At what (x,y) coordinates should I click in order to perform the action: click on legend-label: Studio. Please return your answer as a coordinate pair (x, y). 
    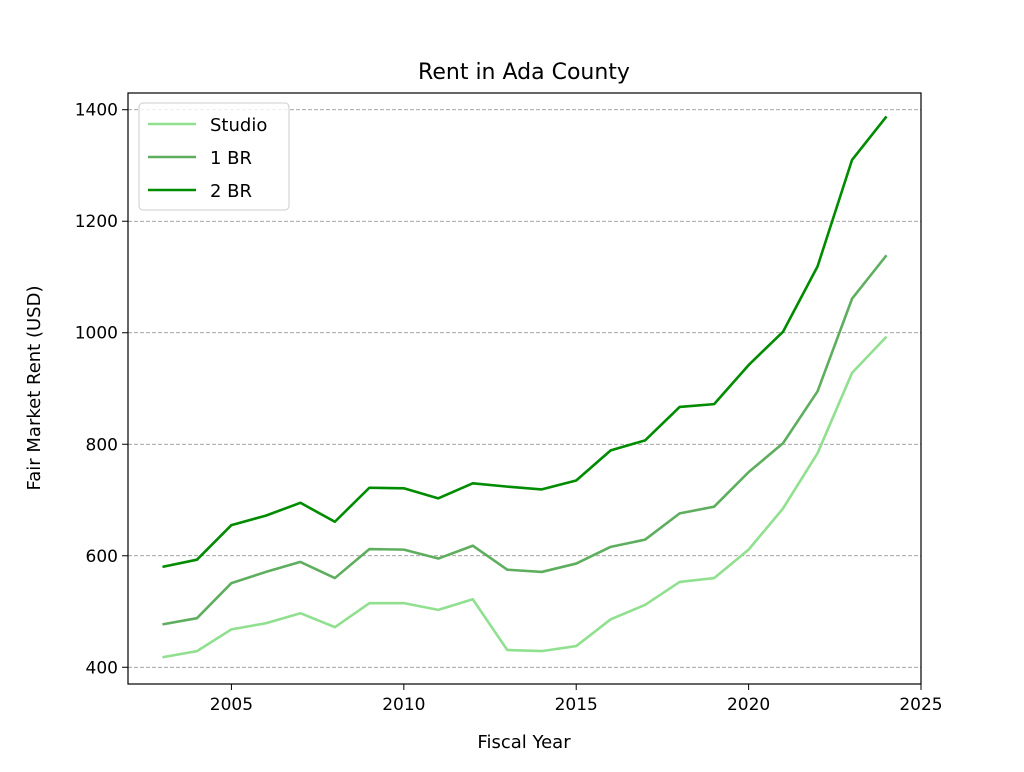
    Looking at the image, I should click on (238, 125).